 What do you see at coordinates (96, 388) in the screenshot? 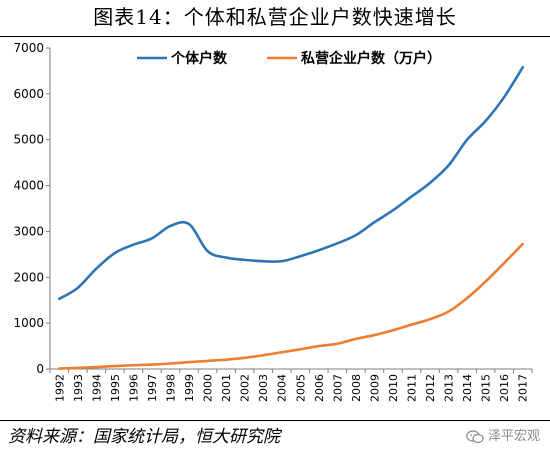
I see `x-tick-label: 1994` at bounding box center [96, 388].